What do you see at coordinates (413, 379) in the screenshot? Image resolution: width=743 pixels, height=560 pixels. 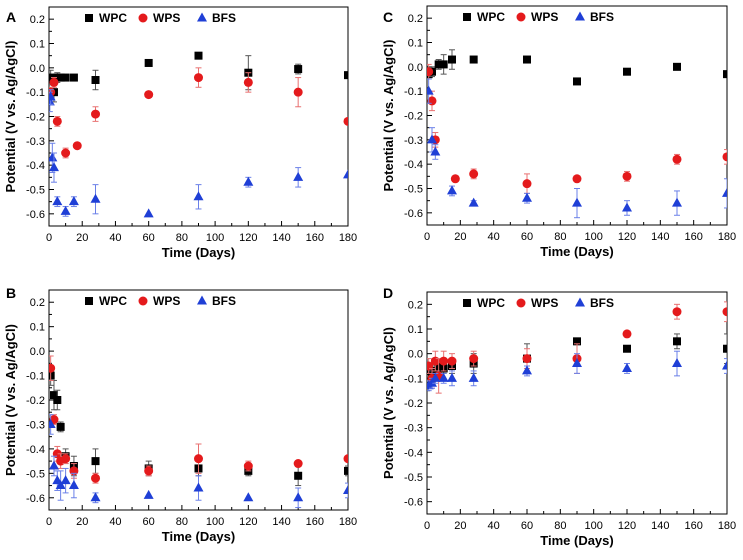 I see `panel-d-ytick-label: -0.1` at bounding box center [413, 379].